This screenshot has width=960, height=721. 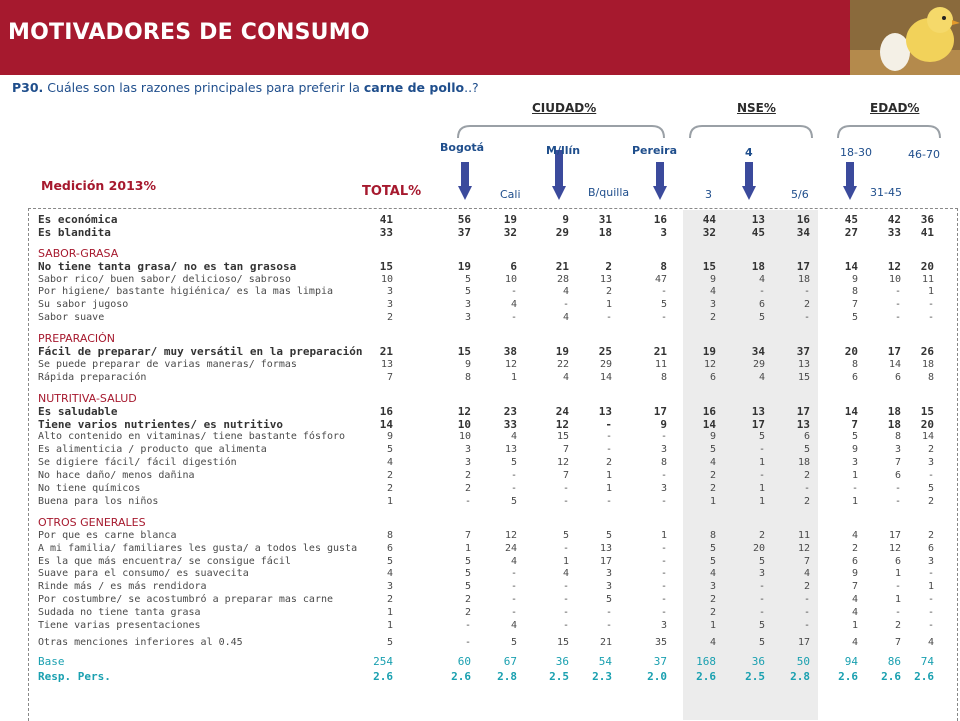 I want to click on cell-value: 16, so click(x=660, y=219).